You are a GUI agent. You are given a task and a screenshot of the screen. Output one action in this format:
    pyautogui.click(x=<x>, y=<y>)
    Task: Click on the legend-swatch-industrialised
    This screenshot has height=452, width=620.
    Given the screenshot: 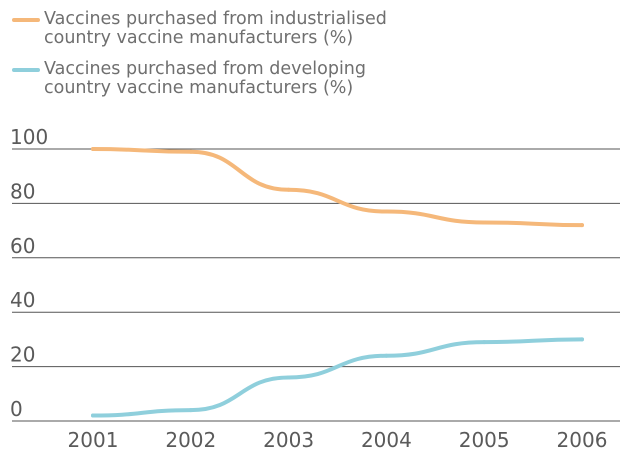 What is the action you would take?
    pyautogui.click(x=26, y=20)
    